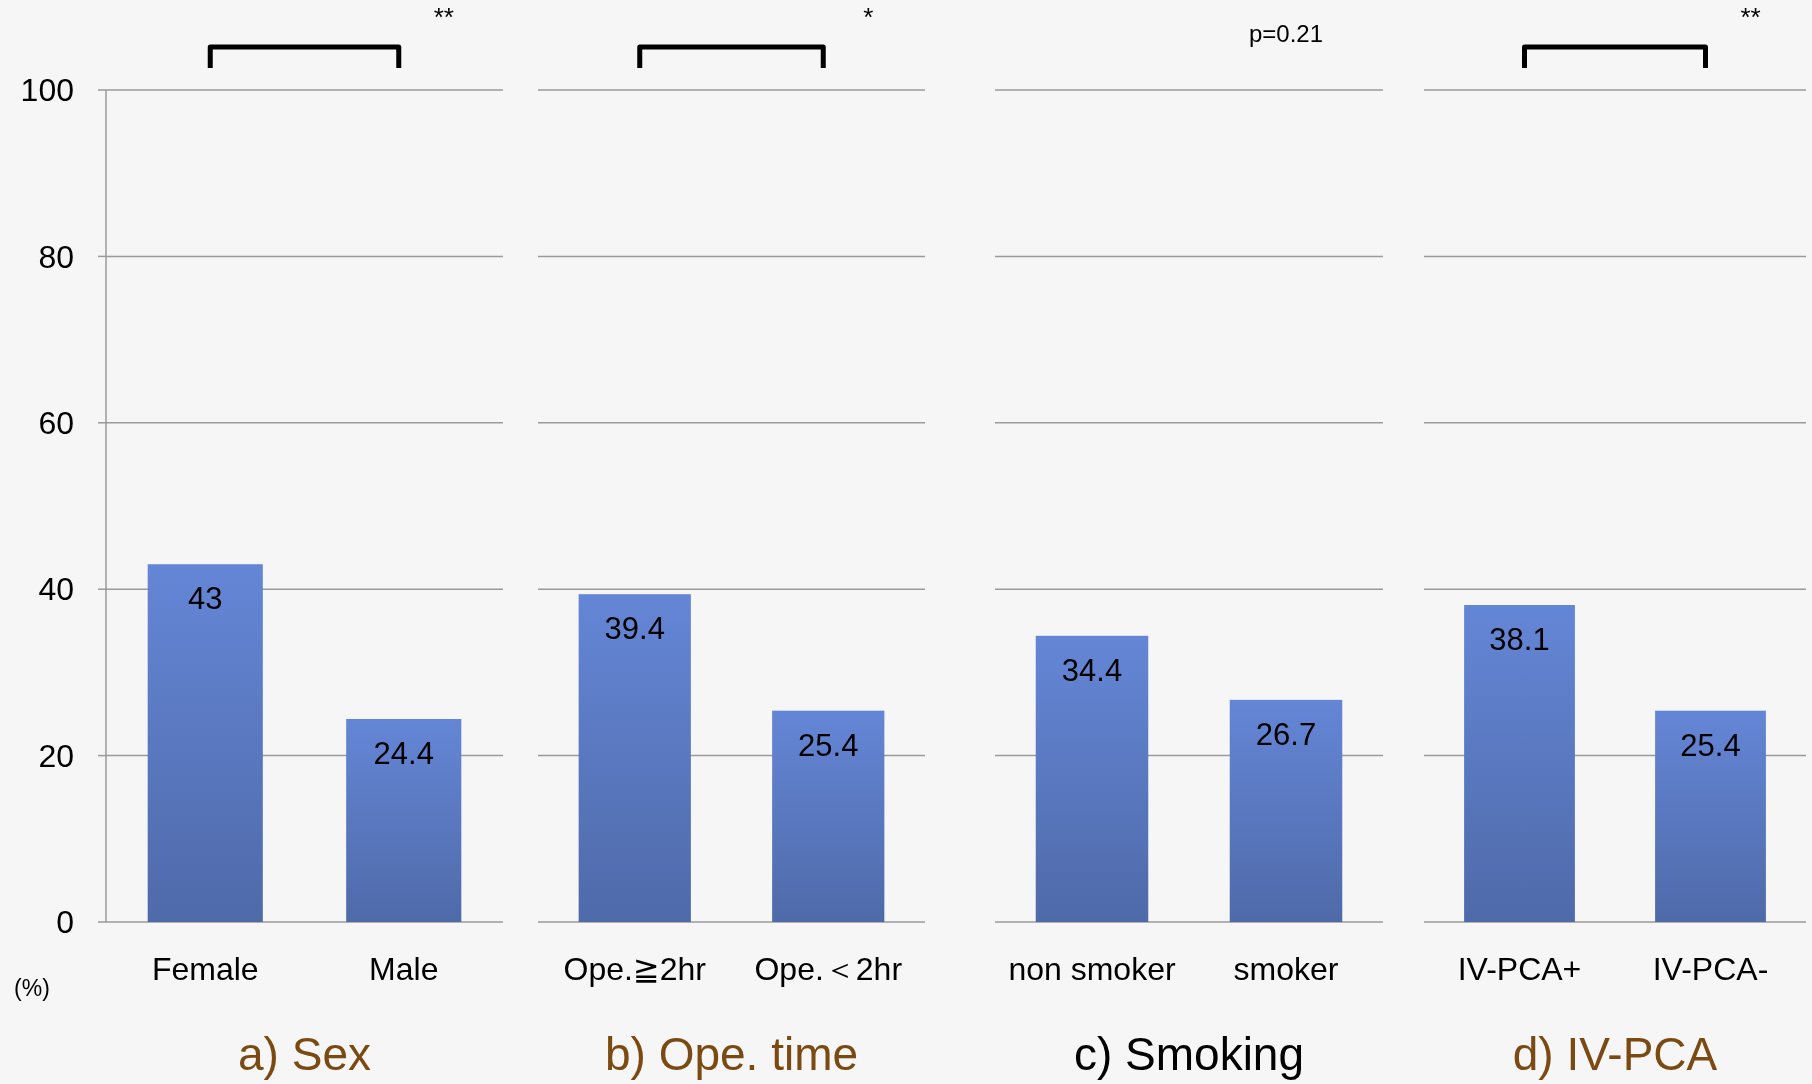 The height and width of the screenshot is (1084, 1812). What do you see at coordinates (404, 969) in the screenshot?
I see `x-tick-label: Male` at bounding box center [404, 969].